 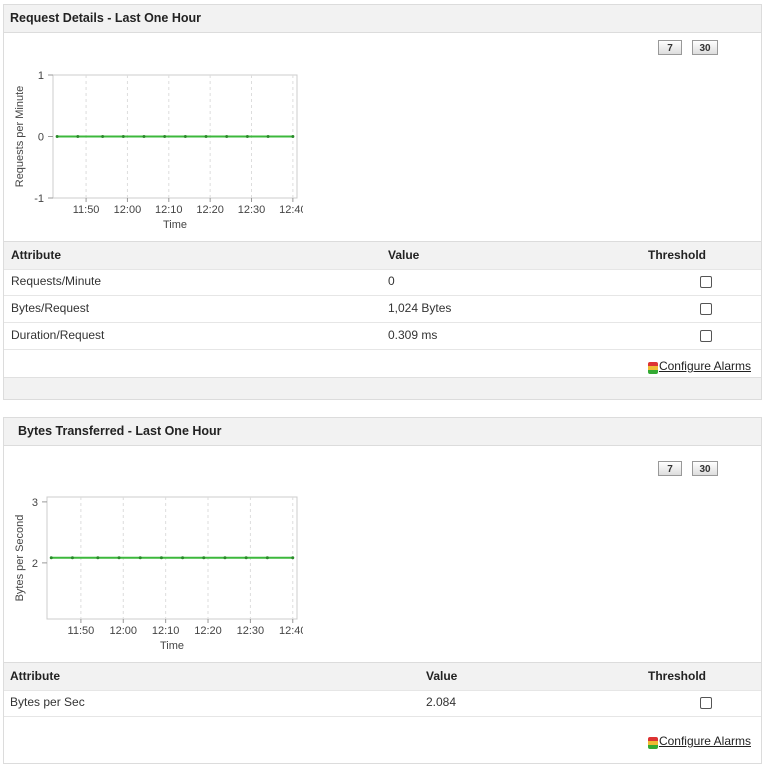 I want to click on table-cell: 2.084, so click(x=441, y=702).